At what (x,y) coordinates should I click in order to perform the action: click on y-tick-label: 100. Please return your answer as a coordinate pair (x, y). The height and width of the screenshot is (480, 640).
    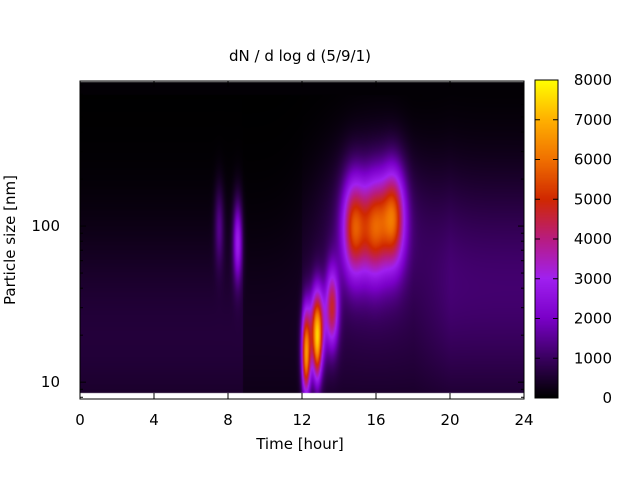
    Looking at the image, I should click on (45, 226).